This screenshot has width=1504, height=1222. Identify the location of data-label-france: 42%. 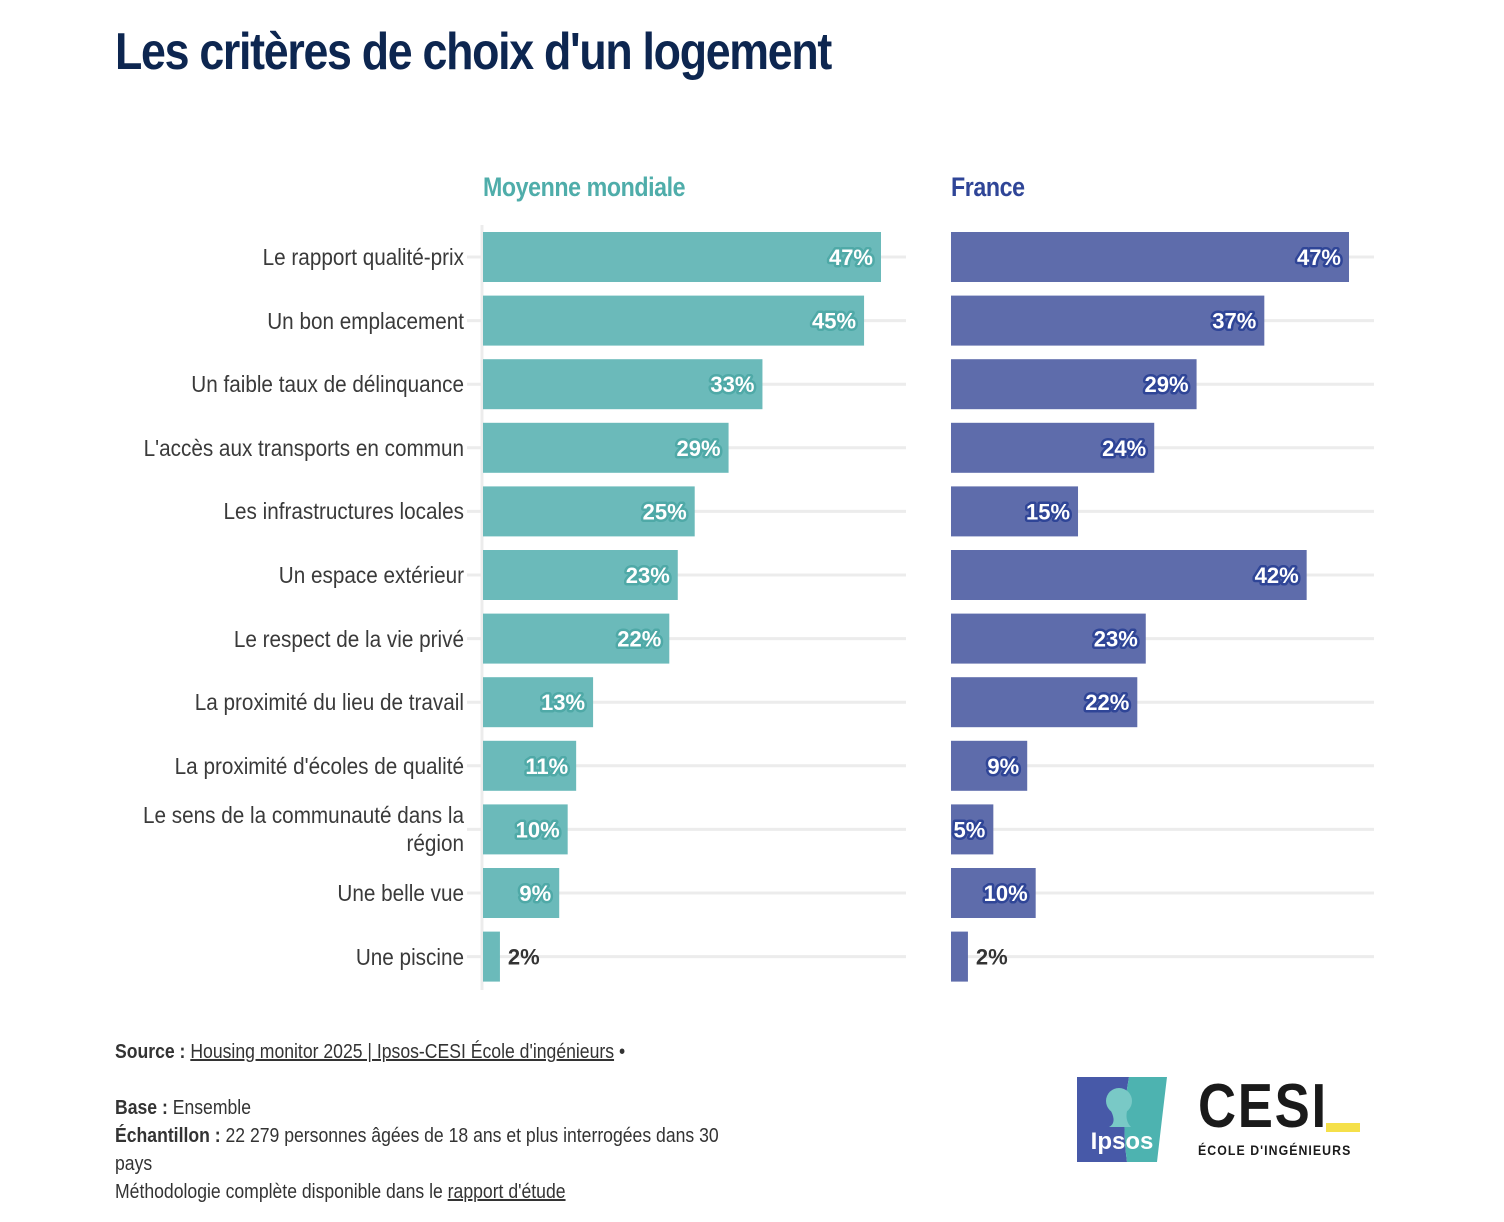
(1277, 575).